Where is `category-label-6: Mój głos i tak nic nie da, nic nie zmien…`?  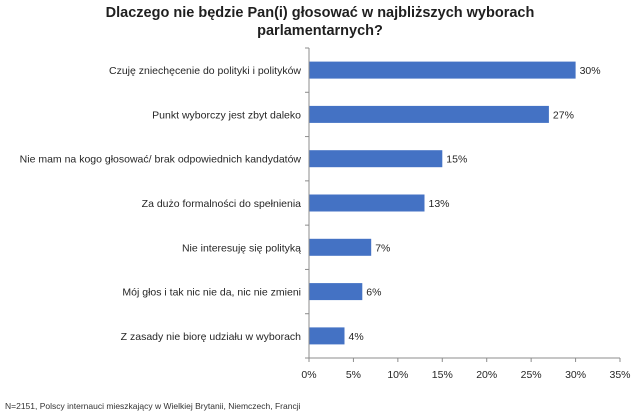 category-label-6: Mój głos i tak nic nie da, nic nie zmien… is located at coordinates (211, 293).